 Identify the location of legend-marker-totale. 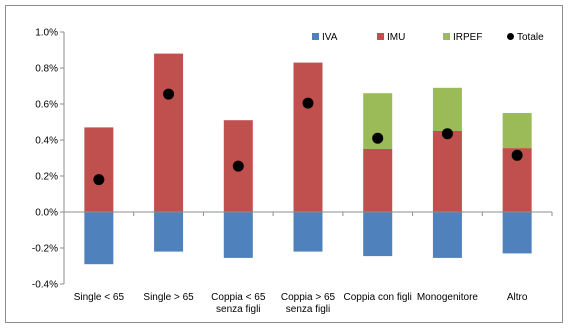
(510, 36).